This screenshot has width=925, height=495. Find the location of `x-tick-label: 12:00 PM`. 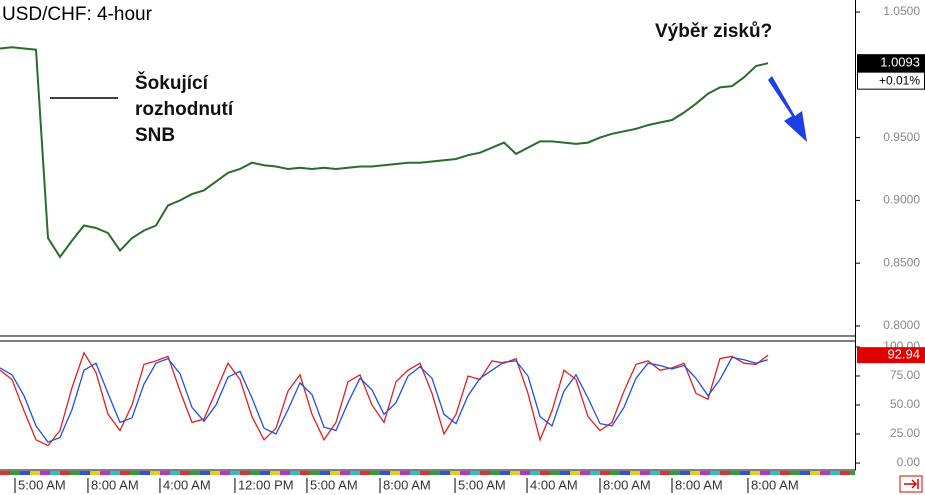

x-tick-label: 12:00 PM is located at coordinates (266, 484).